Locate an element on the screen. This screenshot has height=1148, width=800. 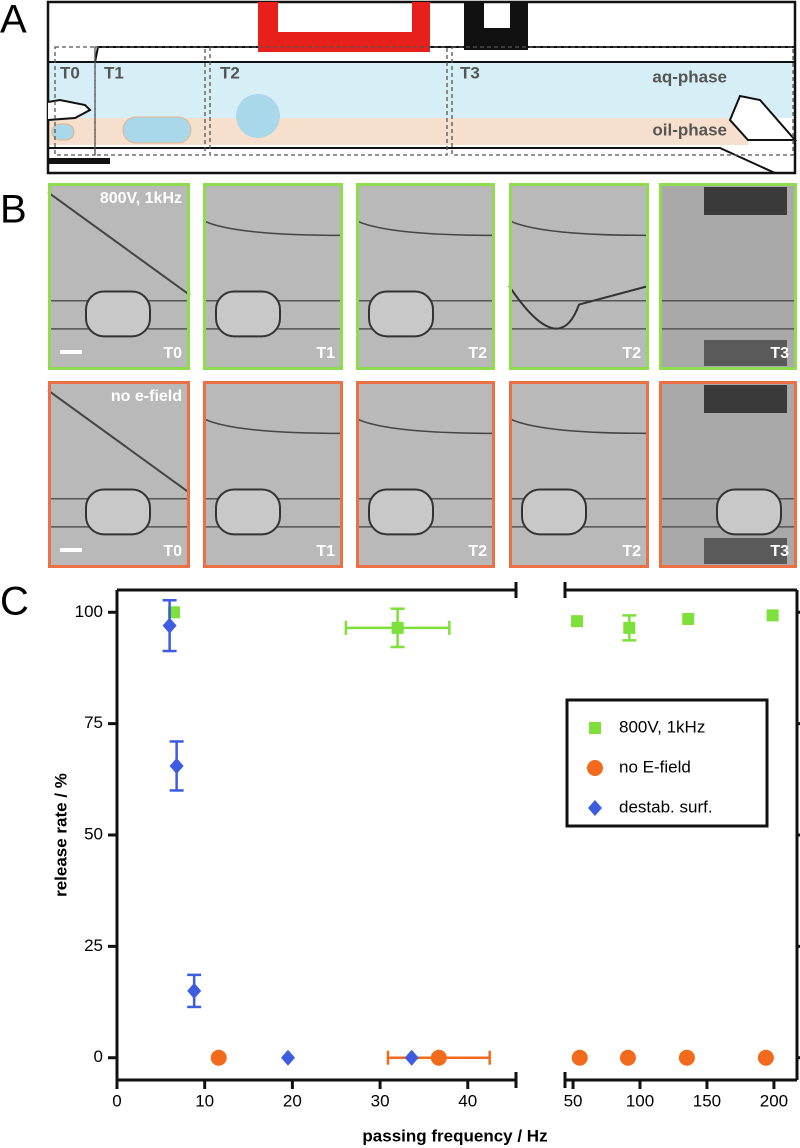
x-tick-label: 30 is located at coordinates (380, 1100).